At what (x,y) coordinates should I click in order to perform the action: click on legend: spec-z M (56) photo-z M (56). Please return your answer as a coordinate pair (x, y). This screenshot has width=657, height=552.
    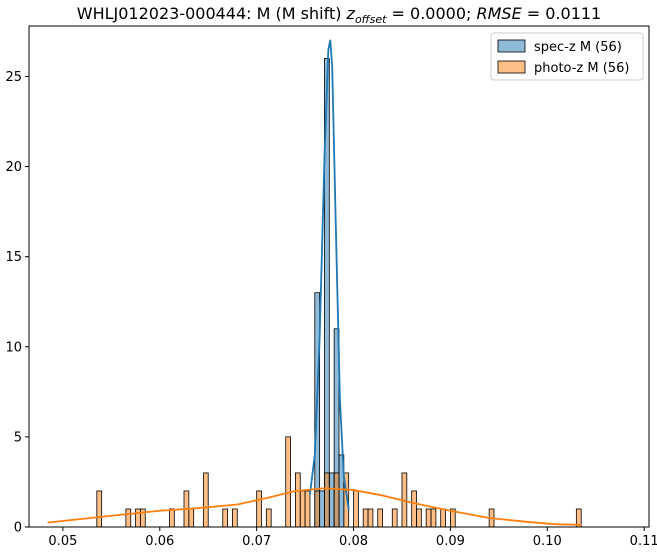
    Looking at the image, I should click on (567, 56).